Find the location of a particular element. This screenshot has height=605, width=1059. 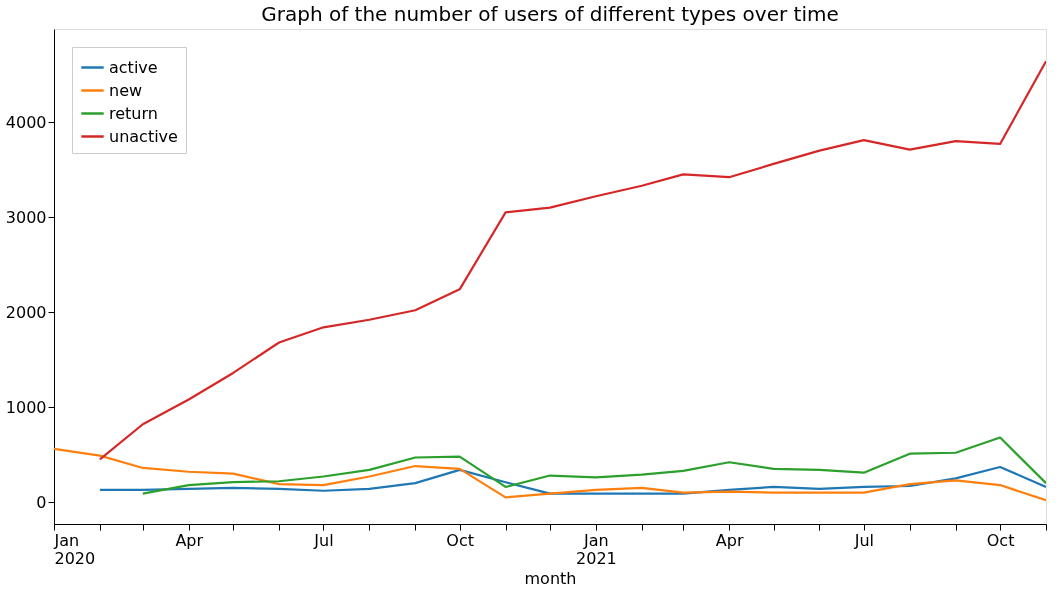

y-tick-label: 4000 is located at coordinates (26, 122).